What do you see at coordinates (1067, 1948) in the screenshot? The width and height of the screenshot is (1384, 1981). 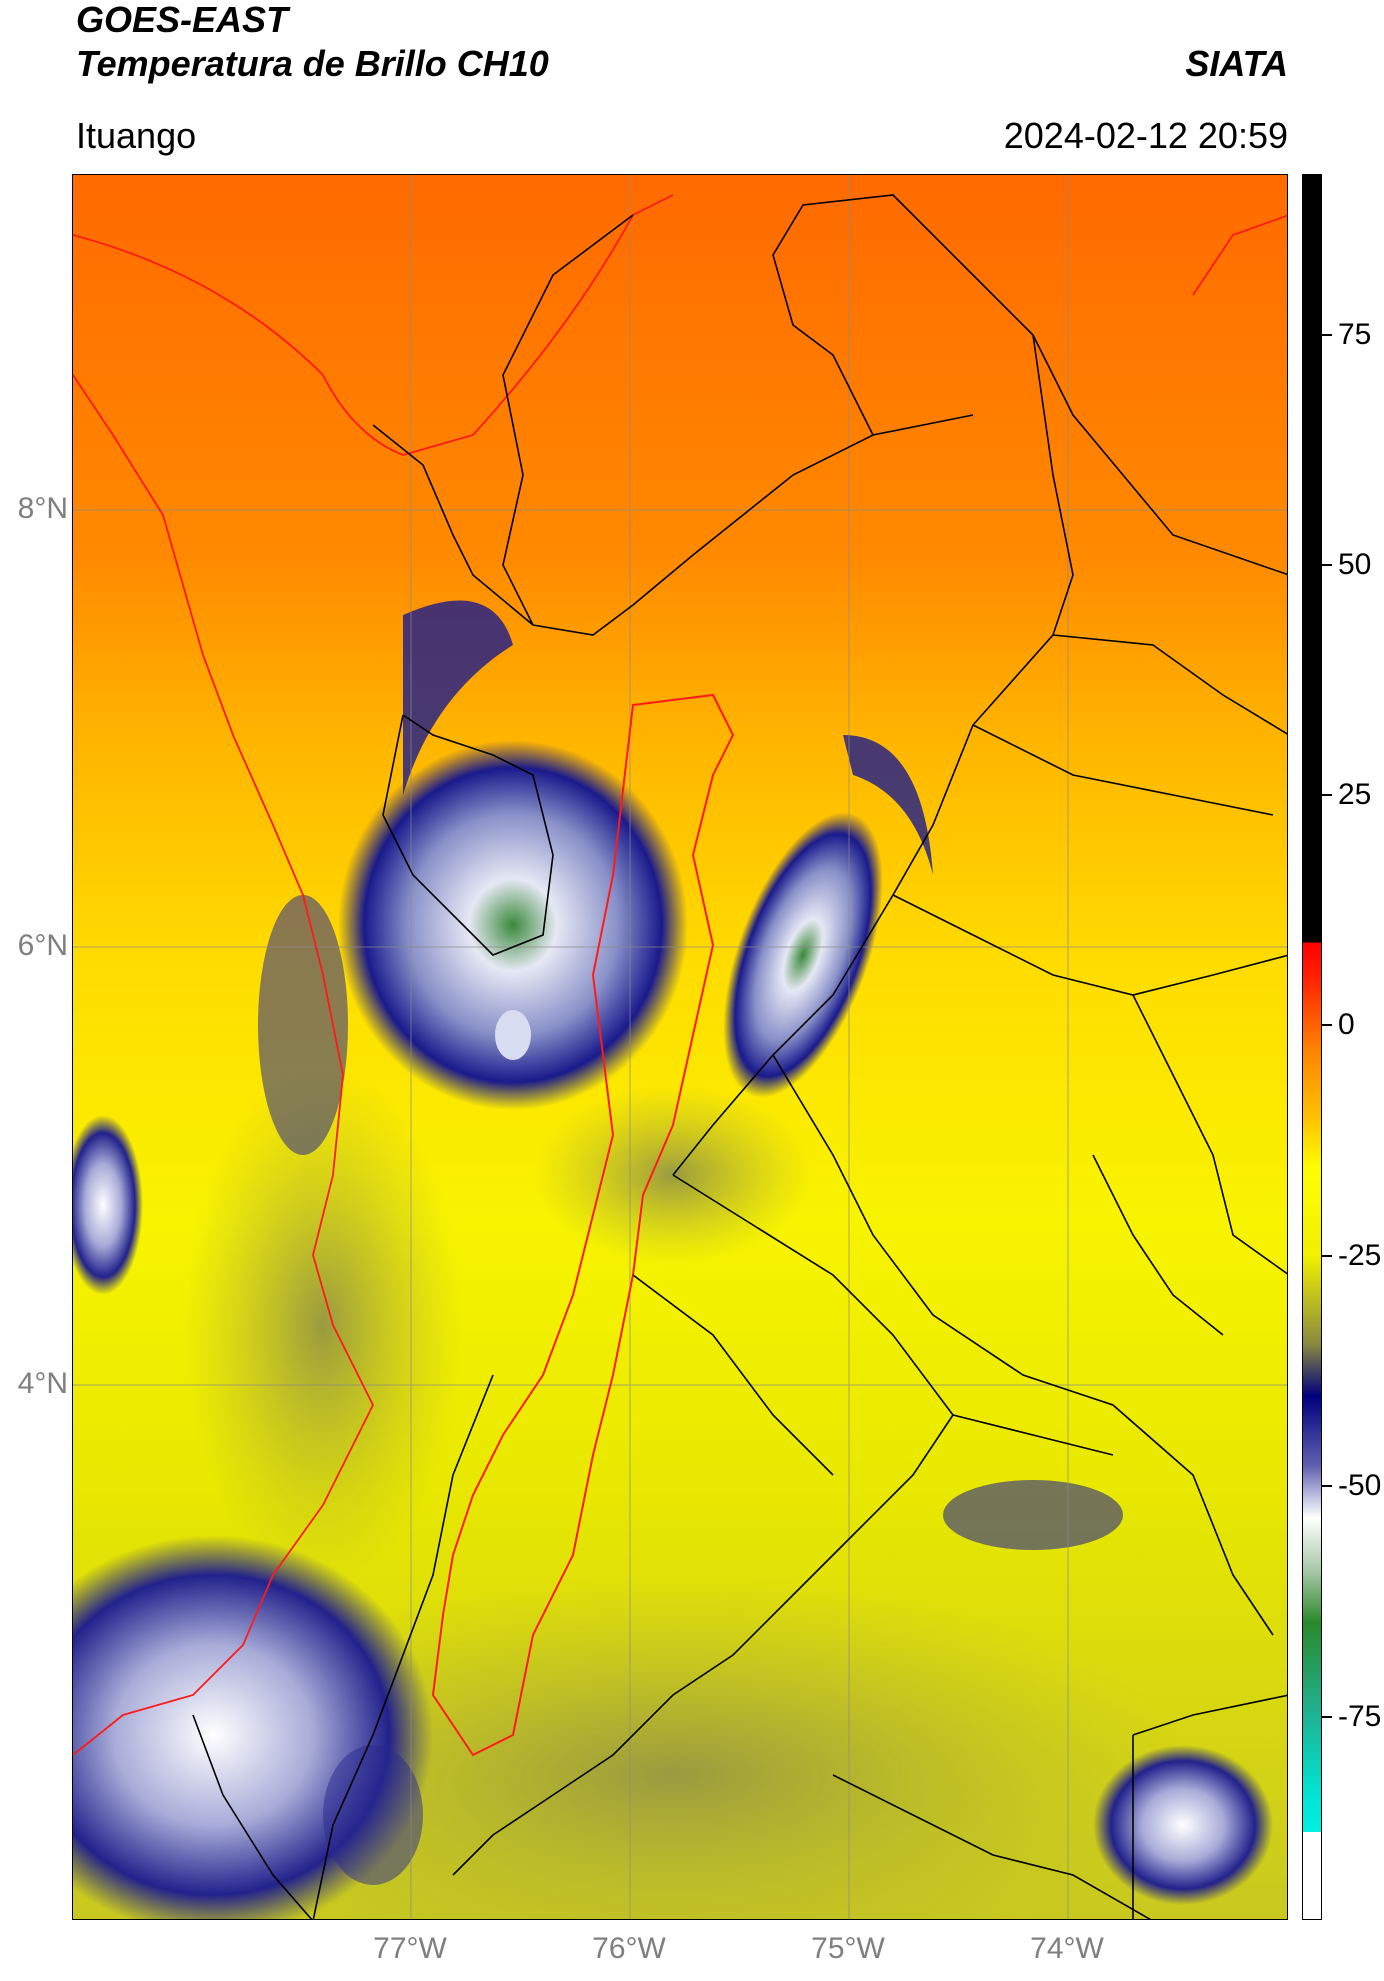 I see `lon-label-74w: 74°W` at bounding box center [1067, 1948].